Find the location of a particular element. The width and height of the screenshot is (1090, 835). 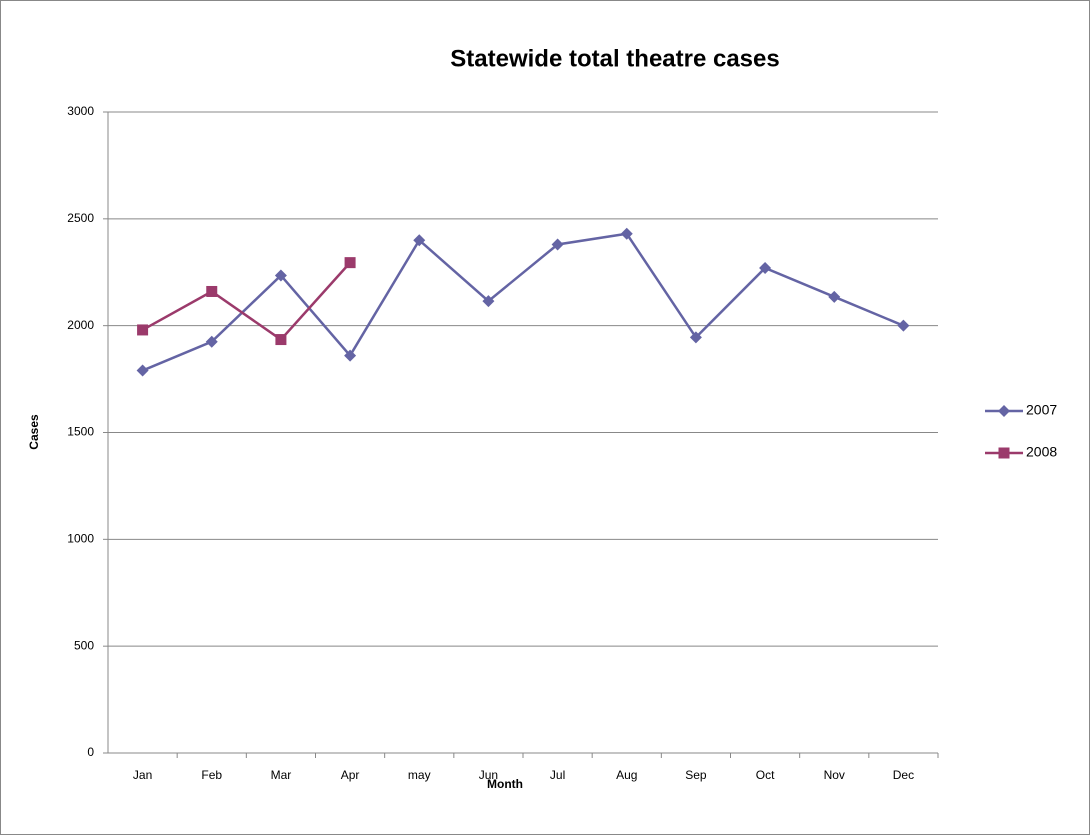

y-tick-label: 0 is located at coordinates (90, 752).